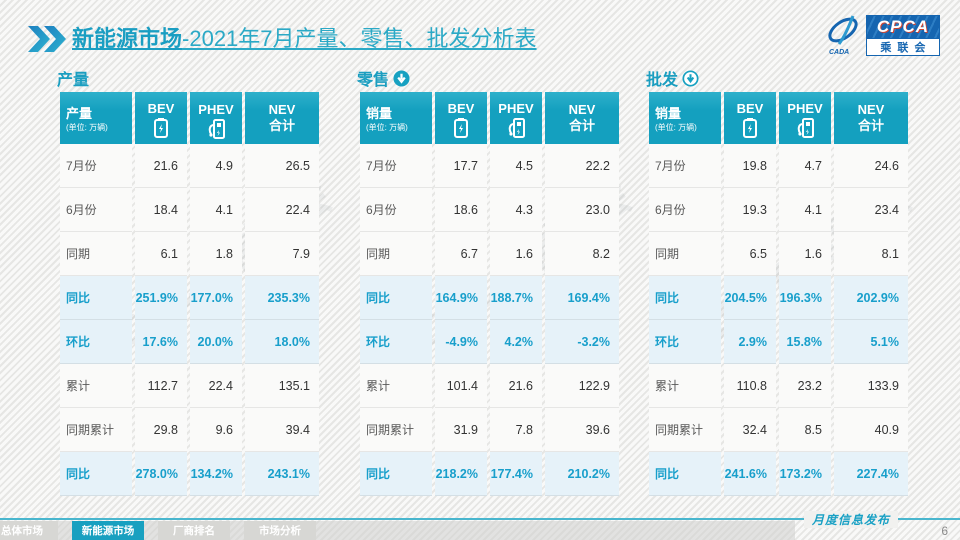 The height and width of the screenshot is (540, 960). What do you see at coordinates (161, 386) in the screenshot?
I see `cell-value: 112.7` at bounding box center [161, 386].